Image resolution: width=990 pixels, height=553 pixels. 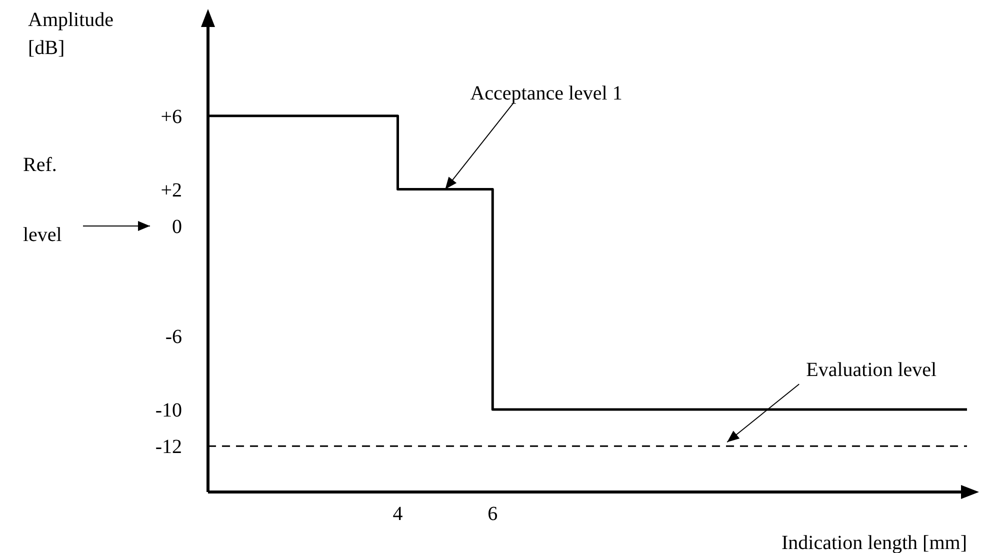 What do you see at coordinates (171, 117) in the screenshot?
I see `y-tick-label: +6` at bounding box center [171, 117].